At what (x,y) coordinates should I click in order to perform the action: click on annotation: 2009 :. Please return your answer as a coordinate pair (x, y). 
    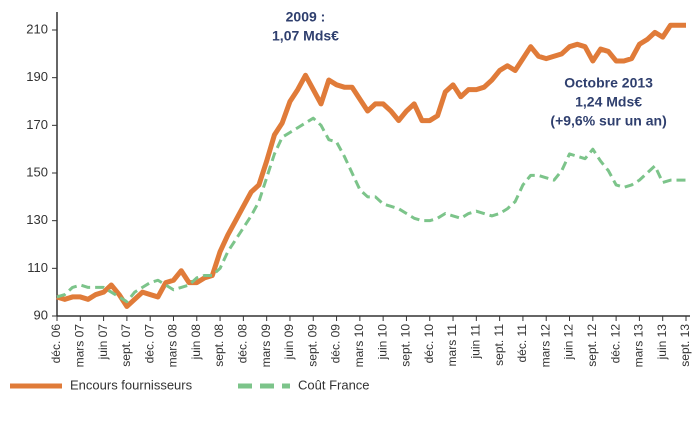
    Looking at the image, I should click on (306, 17).